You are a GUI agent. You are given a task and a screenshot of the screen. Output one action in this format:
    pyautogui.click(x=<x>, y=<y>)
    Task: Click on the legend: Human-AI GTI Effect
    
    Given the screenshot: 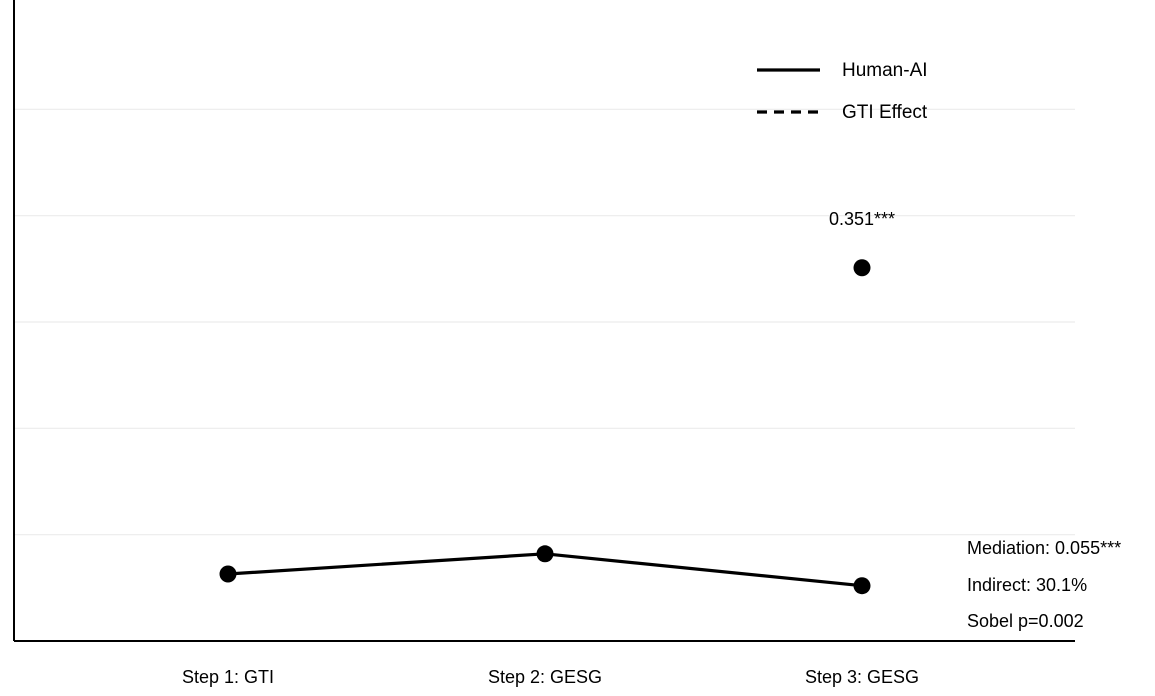 What is the action you would take?
    pyautogui.click(x=842, y=91)
    